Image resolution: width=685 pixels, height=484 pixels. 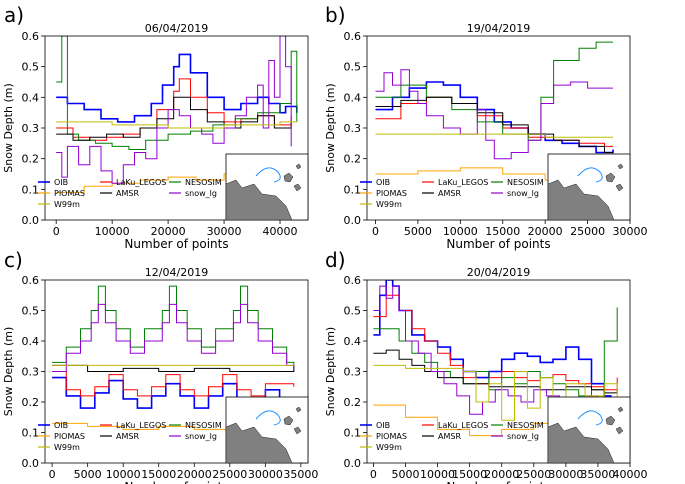 I want to click on legend-label: LaKu_LEGOS, so click(x=463, y=425).